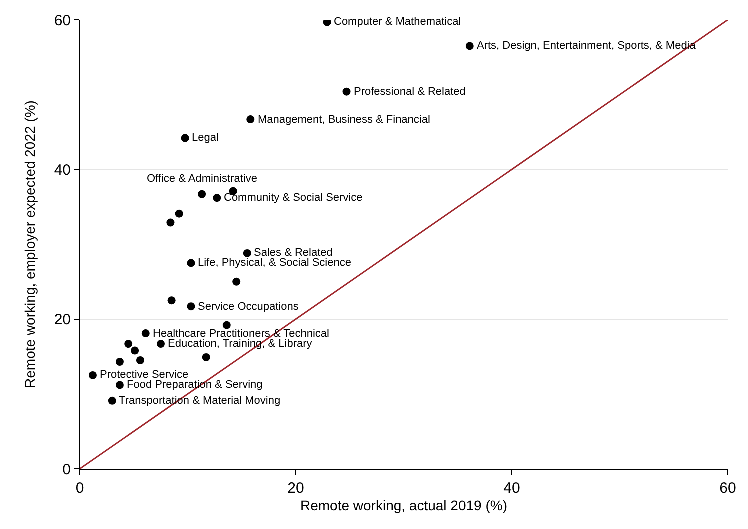 The image size is (748, 529). I want to click on annotation: Legal, so click(205, 138).